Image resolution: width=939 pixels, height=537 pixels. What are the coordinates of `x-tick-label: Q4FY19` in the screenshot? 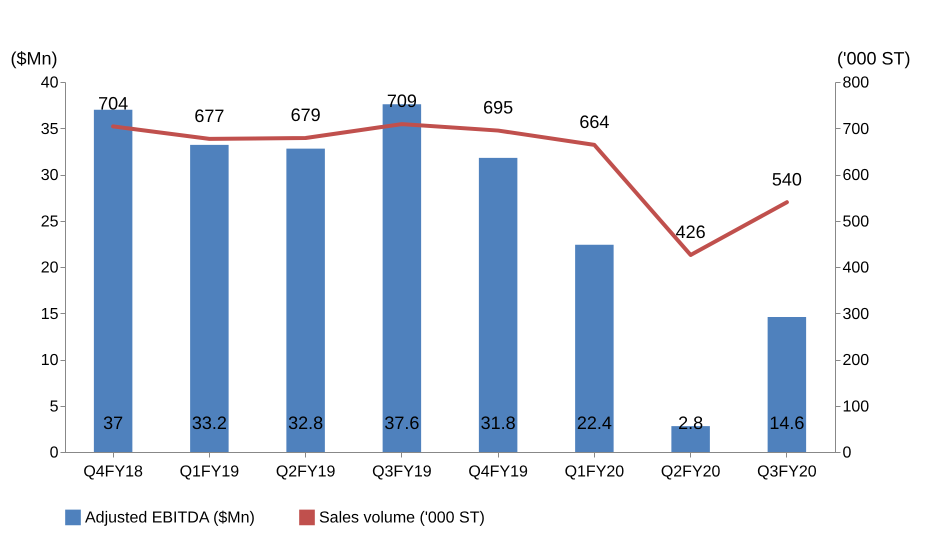 It's located at (498, 472).